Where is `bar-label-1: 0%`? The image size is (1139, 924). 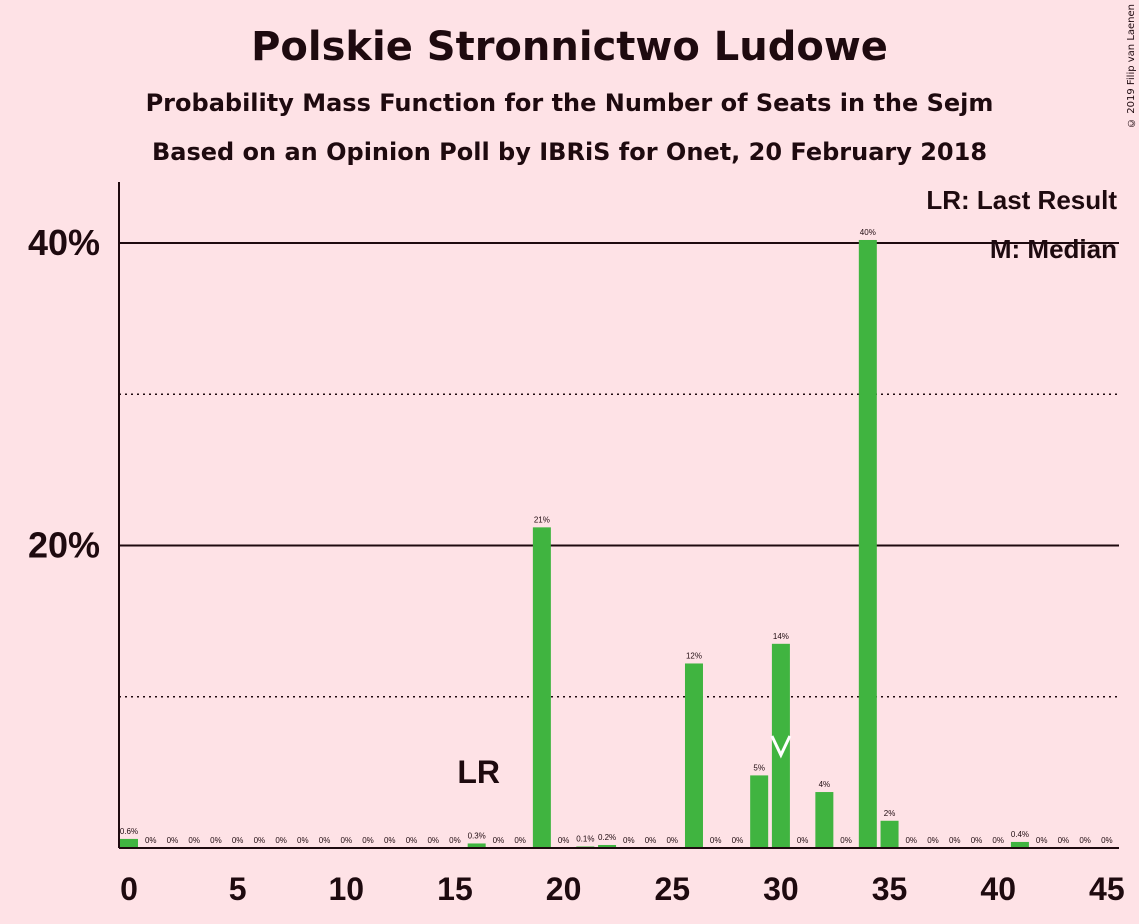
bar-label-1: 0% is located at coordinates (151, 840).